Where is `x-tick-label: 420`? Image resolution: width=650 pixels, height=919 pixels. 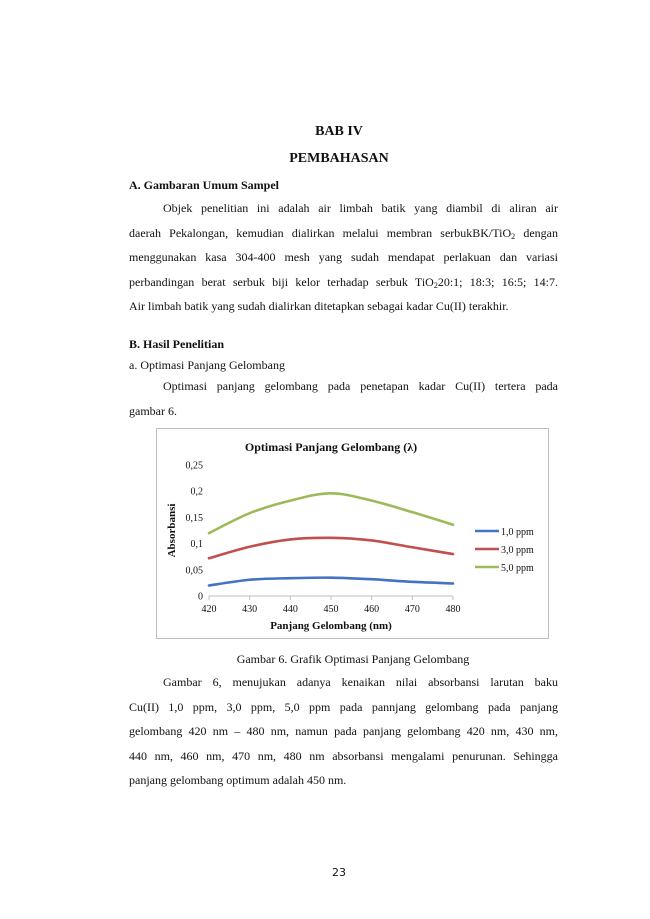 x-tick-label: 420 is located at coordinates (209, 609).